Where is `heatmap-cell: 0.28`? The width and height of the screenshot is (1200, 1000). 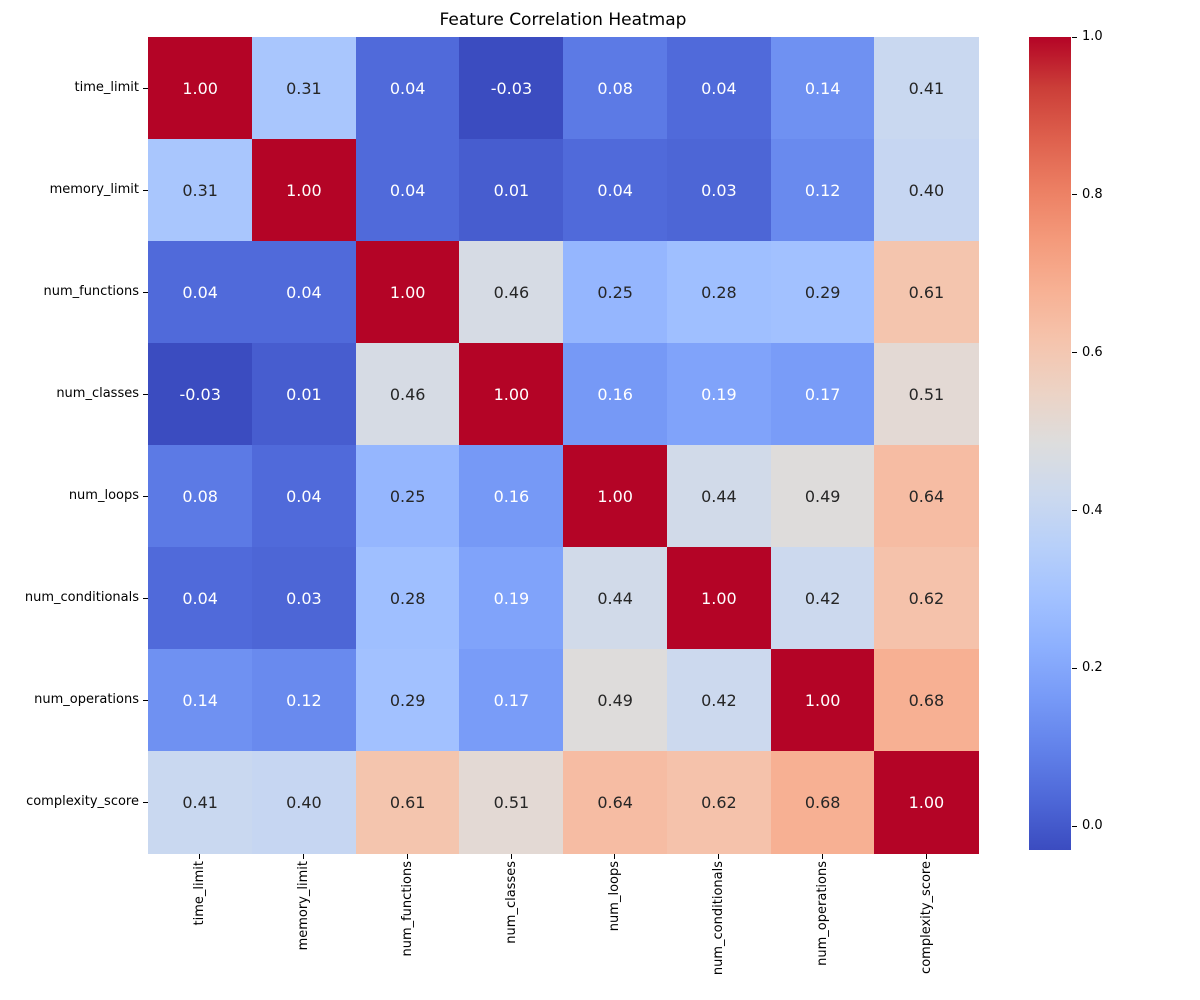 heatmap-cell: 0.28 is located at coordinates (719, 292).